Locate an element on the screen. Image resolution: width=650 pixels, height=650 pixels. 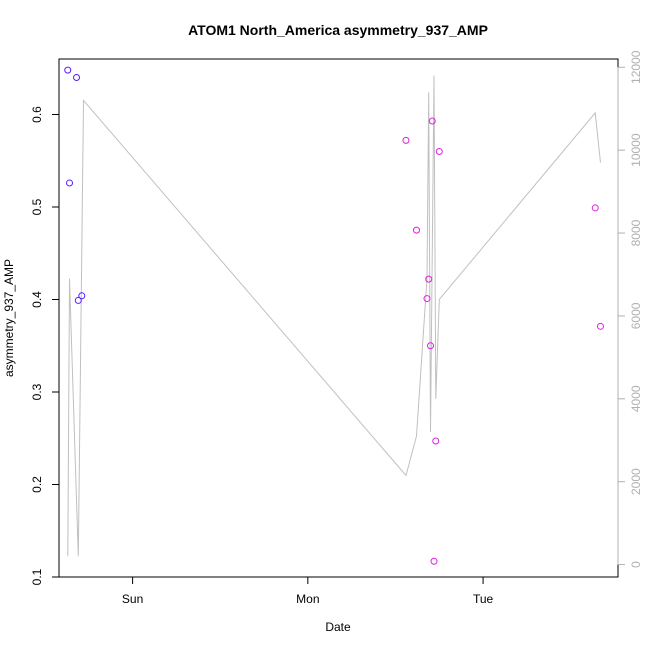
y2-axis-right: 0 2000 4000 6000 8000 10000 12000 is located at coordinates (630, 309).